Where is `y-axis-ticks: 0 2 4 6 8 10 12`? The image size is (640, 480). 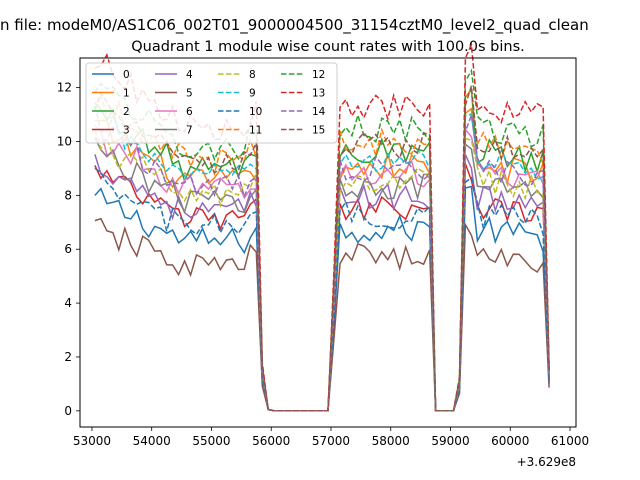 y-axis-ticks: 0 2 4 6 8 10 12 is located at coordinates (68, 249).